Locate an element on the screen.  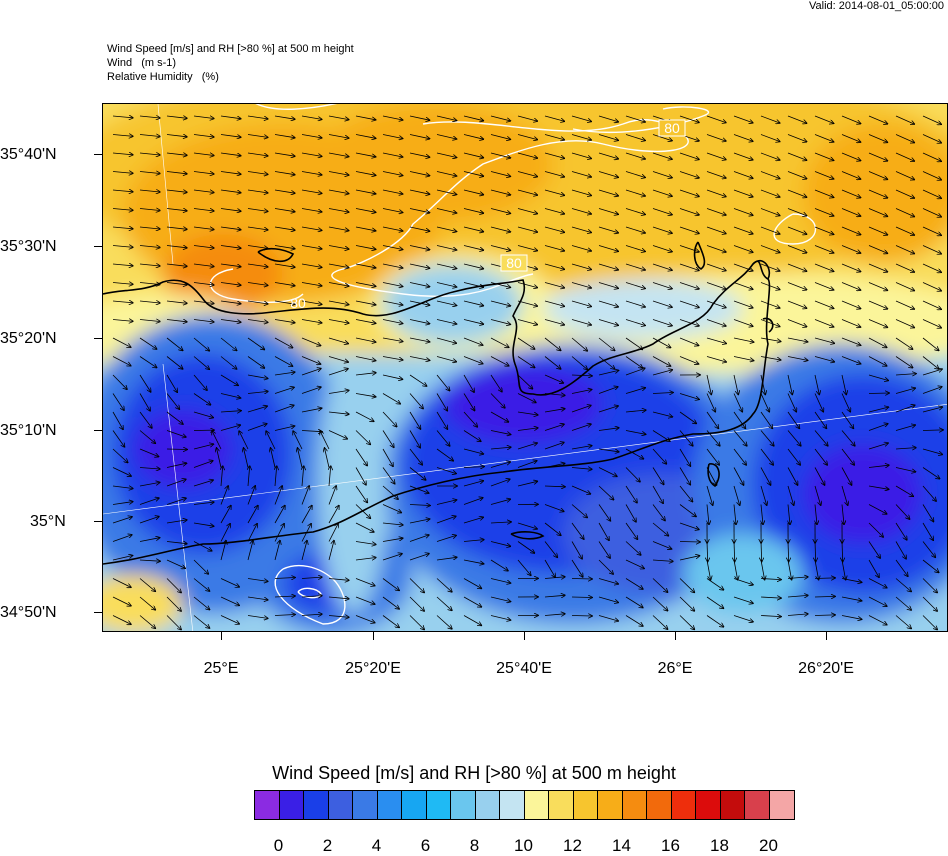
lat-label-34-50: 34°50'N is located at coordinates (28, 613).